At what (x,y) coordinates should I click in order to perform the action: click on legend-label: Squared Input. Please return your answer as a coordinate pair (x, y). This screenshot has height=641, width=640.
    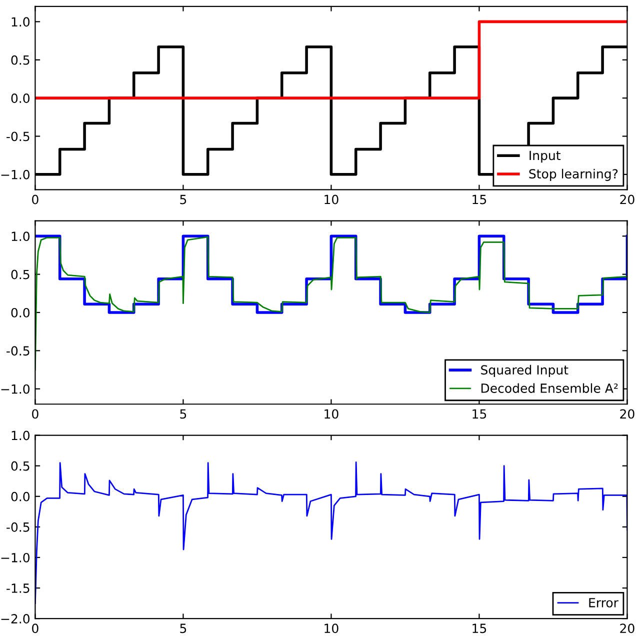
    Looking at the image, I should click on (524, 371).